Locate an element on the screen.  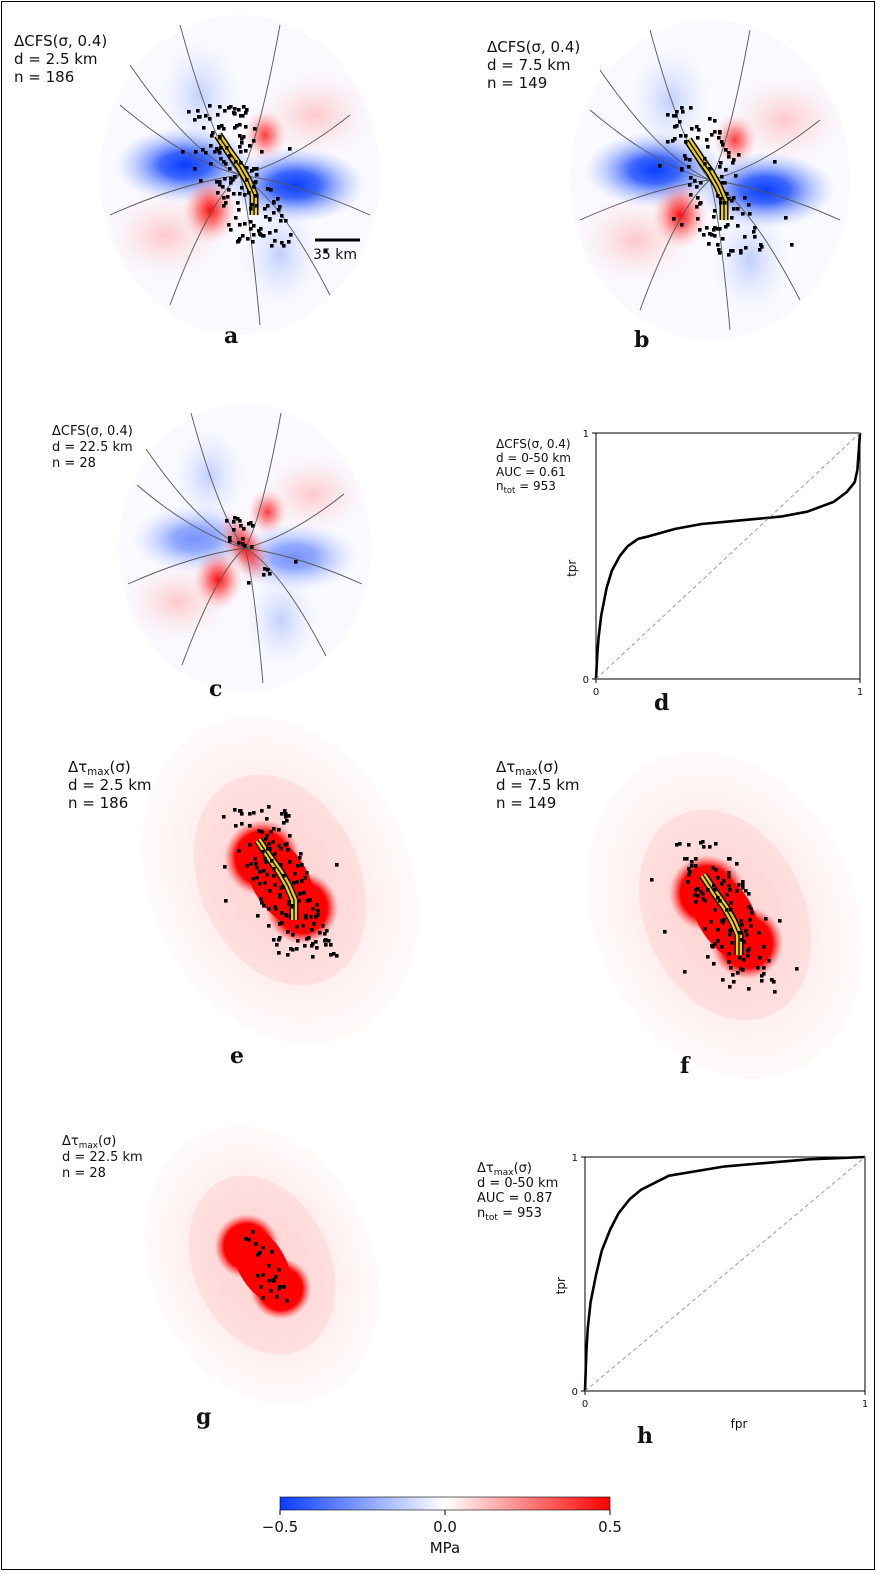
panel-letter-c: c is located at coordinates (215, 689).